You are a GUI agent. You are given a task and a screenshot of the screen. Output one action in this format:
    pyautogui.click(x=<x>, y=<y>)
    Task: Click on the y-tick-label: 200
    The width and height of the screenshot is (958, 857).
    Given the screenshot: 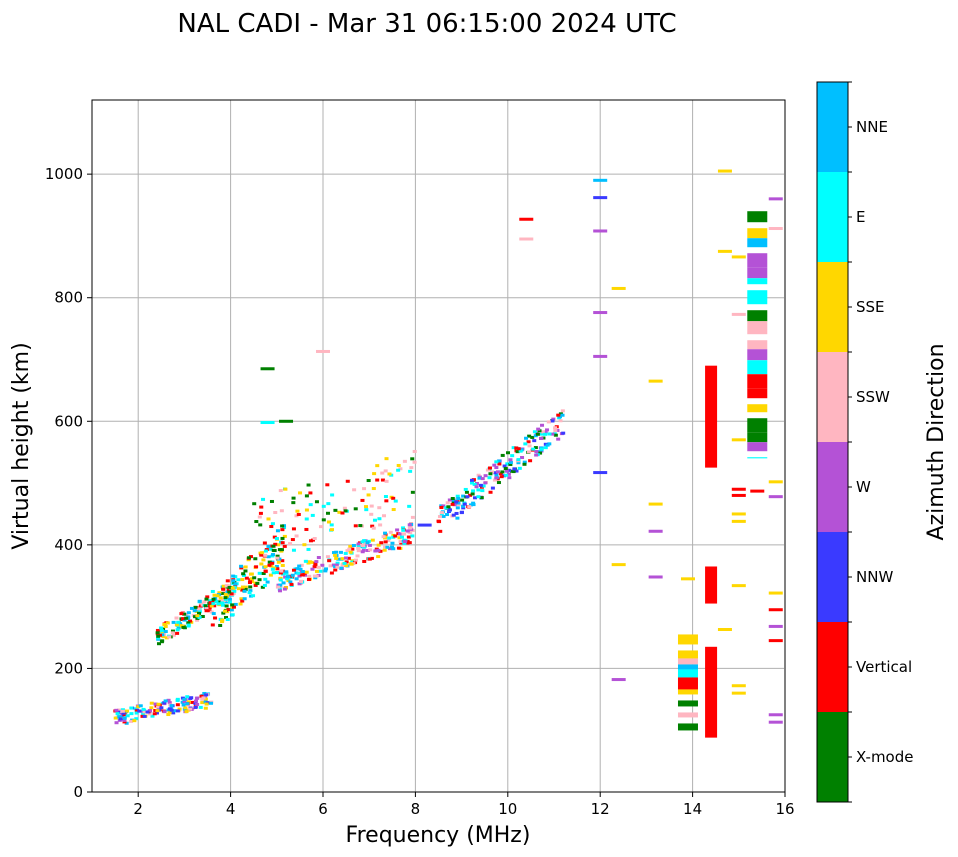 What is the action you would take?
    pyautogui.click(x=68, y=668)
    